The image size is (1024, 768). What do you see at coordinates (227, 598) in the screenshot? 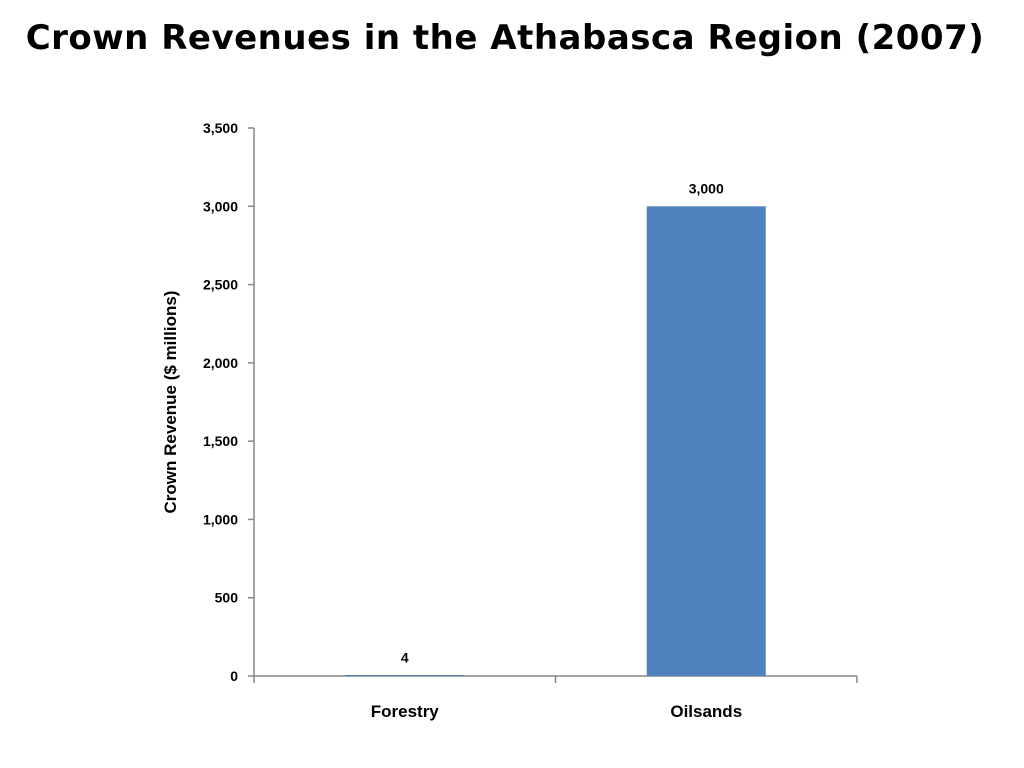
I see `y-tick-label: 500` at bounding box center [227, 598].